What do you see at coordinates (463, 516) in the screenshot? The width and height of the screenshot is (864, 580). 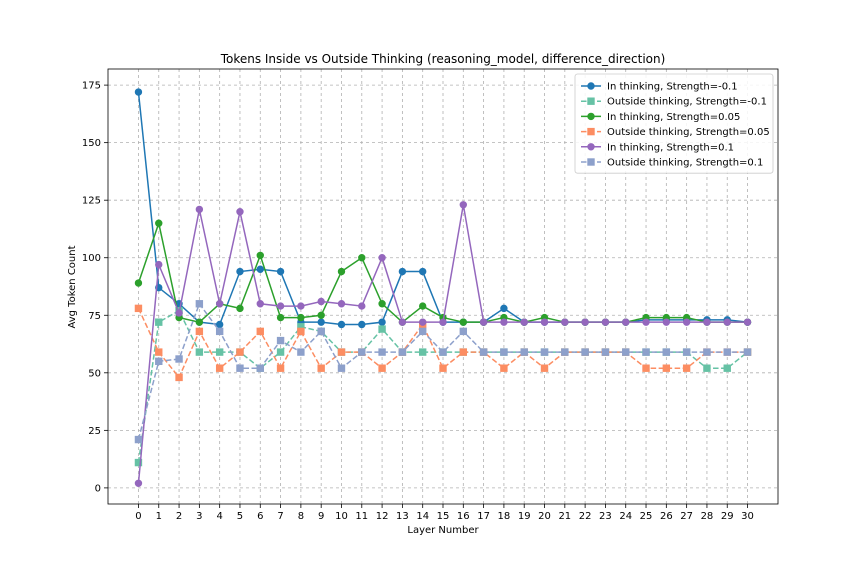 I see `x-tick-label: 16` at bounding box center [463, 516].